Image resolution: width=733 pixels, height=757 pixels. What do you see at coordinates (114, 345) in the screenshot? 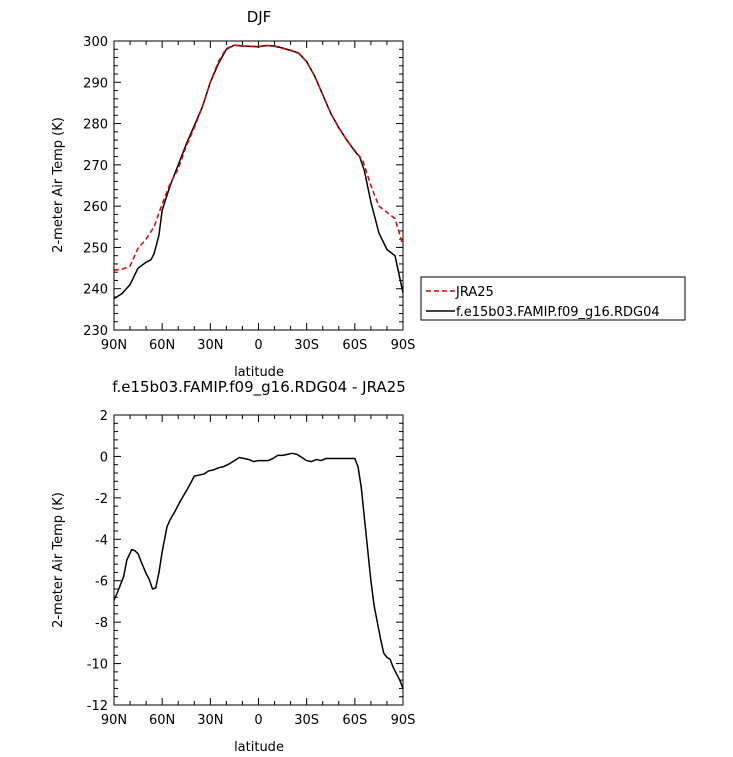
I see `top-x-tick-label: 90N` at bounding box center [114, 345].